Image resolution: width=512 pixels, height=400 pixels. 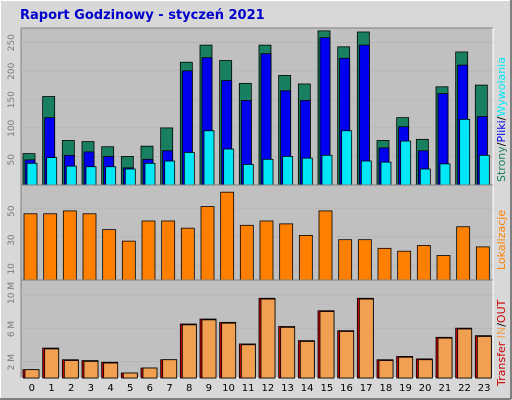 What do you see at coordinates (142, 15) in the screenshot?
I see `chart-title: Raport Godzinowy - styczeń 2021` at bounding box center [142, 15].